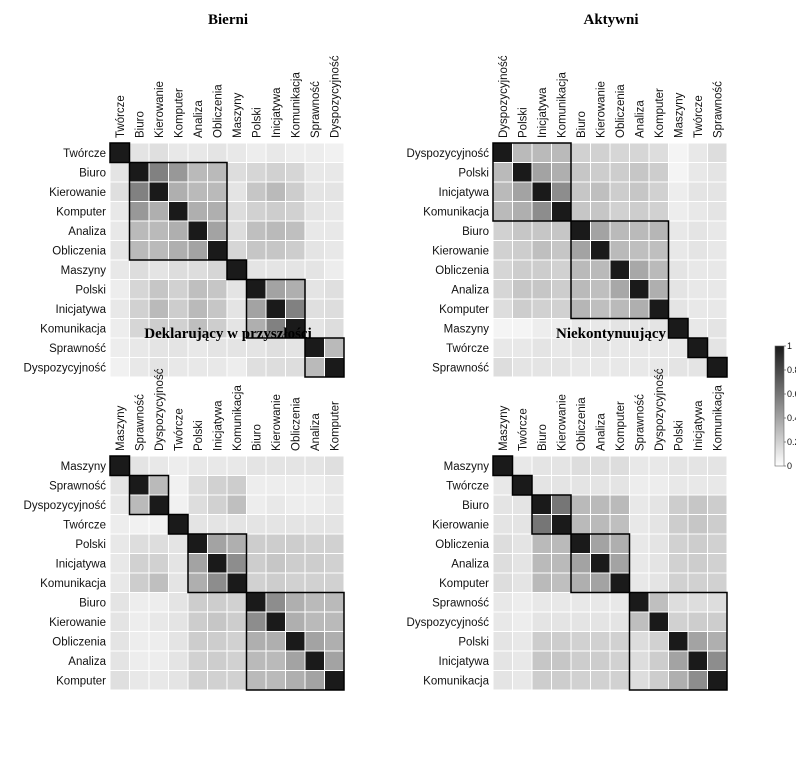  Describe the element at coordinates (84, 525) in the screenshot. I see `row-label-tworcze: Twórcze` at that location.